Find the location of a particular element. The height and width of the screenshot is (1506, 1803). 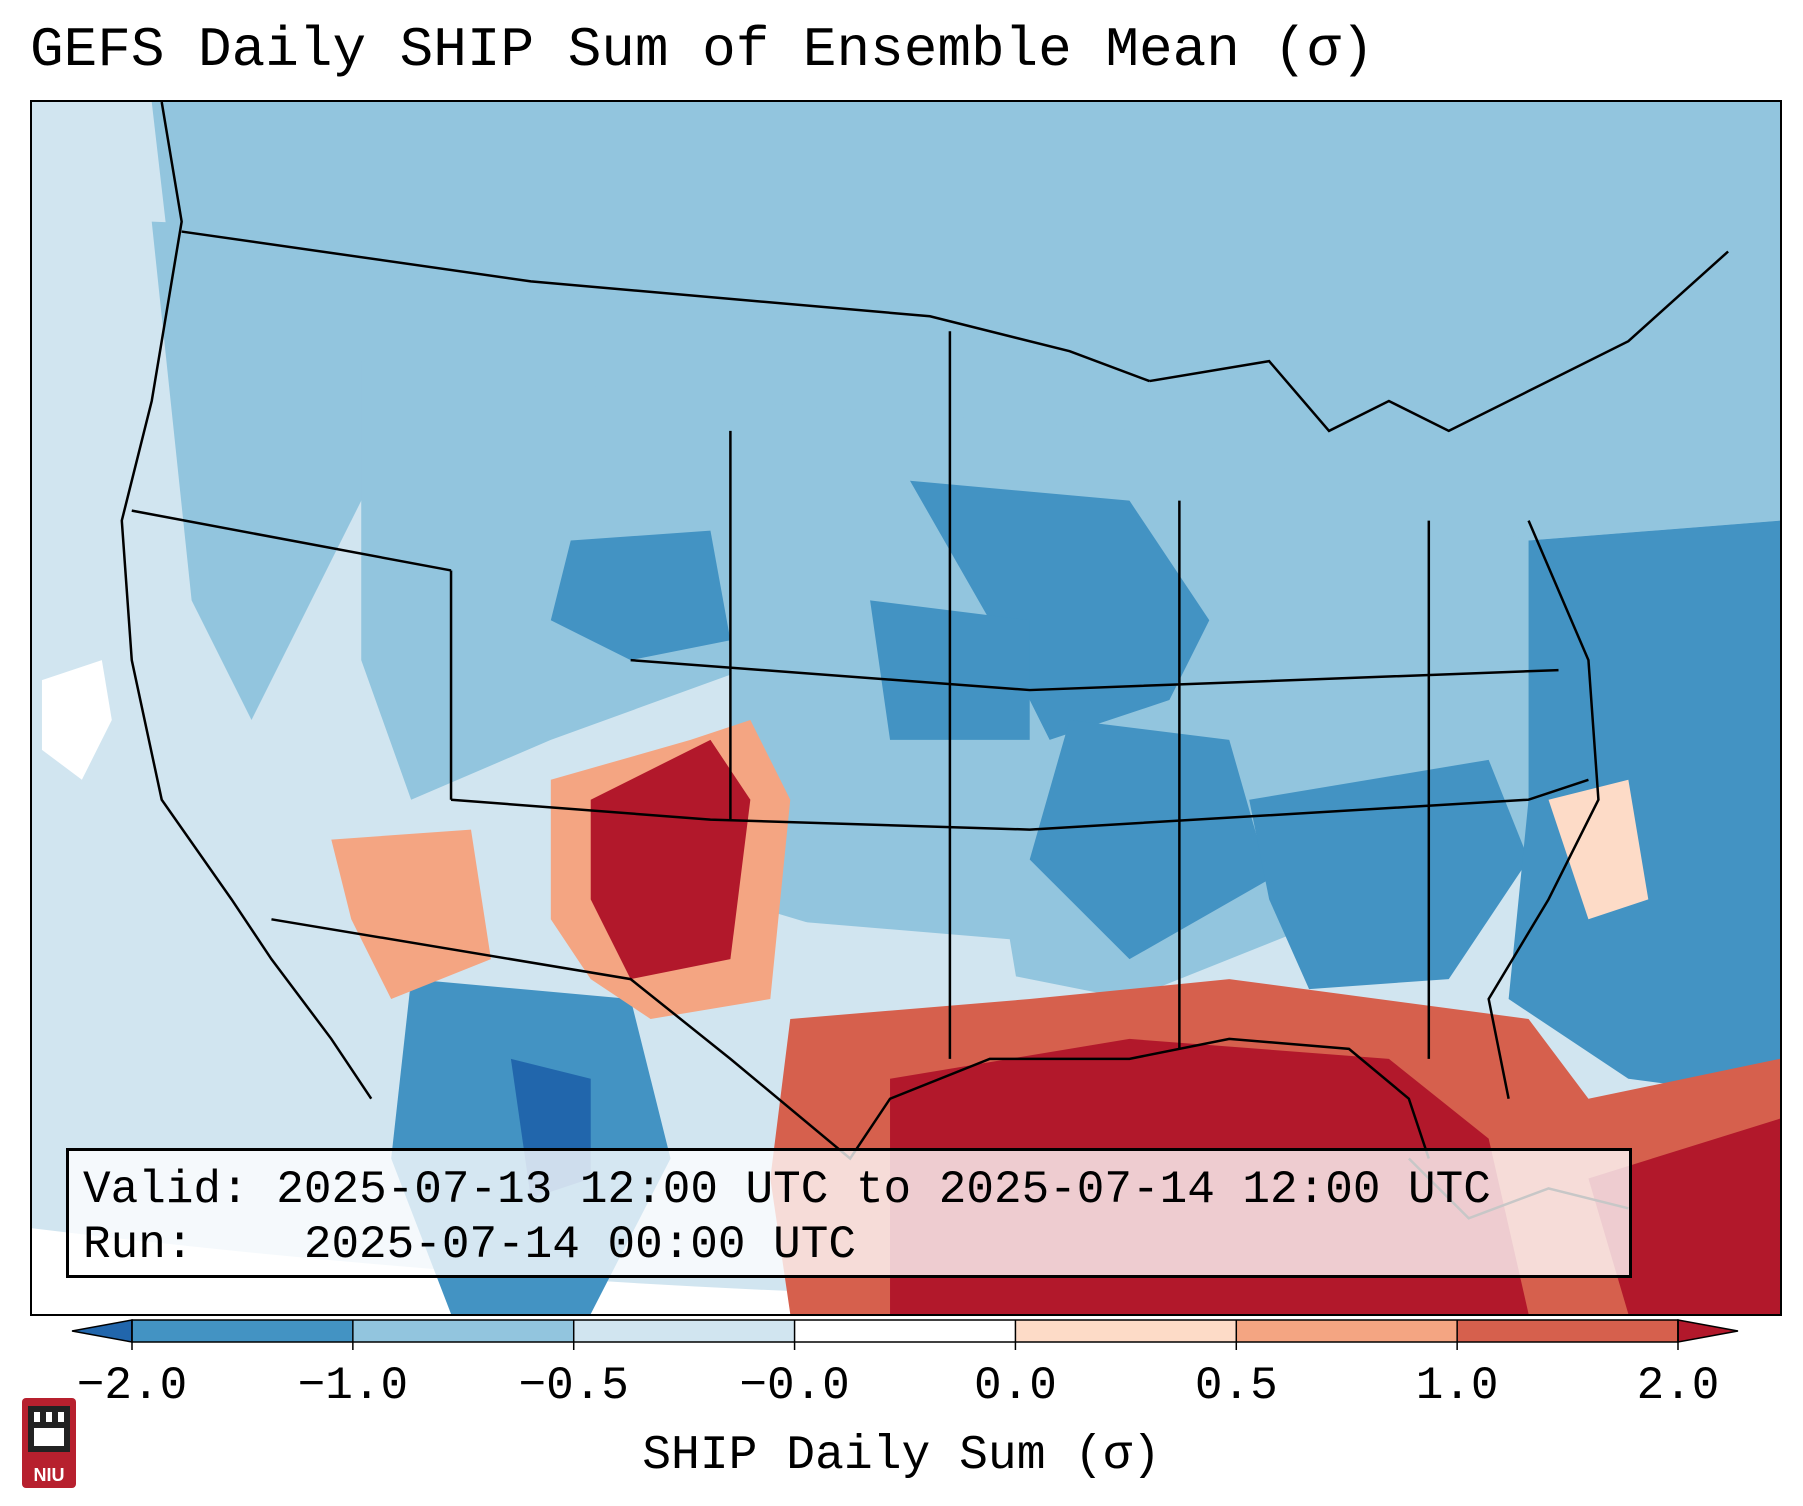

region-arizona-warm is located at coordinates (411, 914).